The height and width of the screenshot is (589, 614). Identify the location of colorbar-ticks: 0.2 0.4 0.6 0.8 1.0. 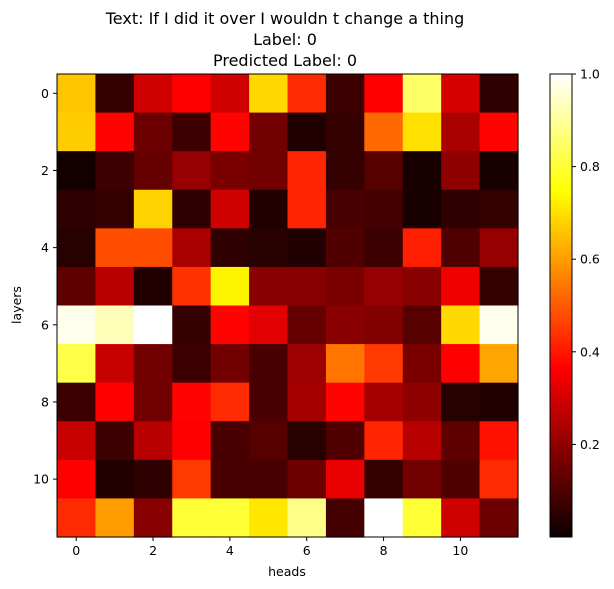
(586, 259).